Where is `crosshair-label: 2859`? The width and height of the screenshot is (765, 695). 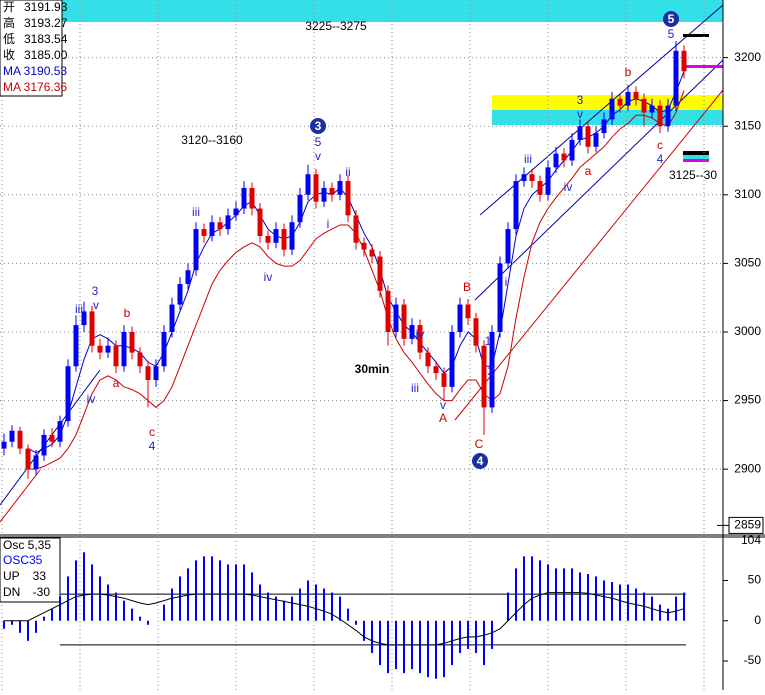
crosshair-label: 2859 is located at coordinates (747, 525).